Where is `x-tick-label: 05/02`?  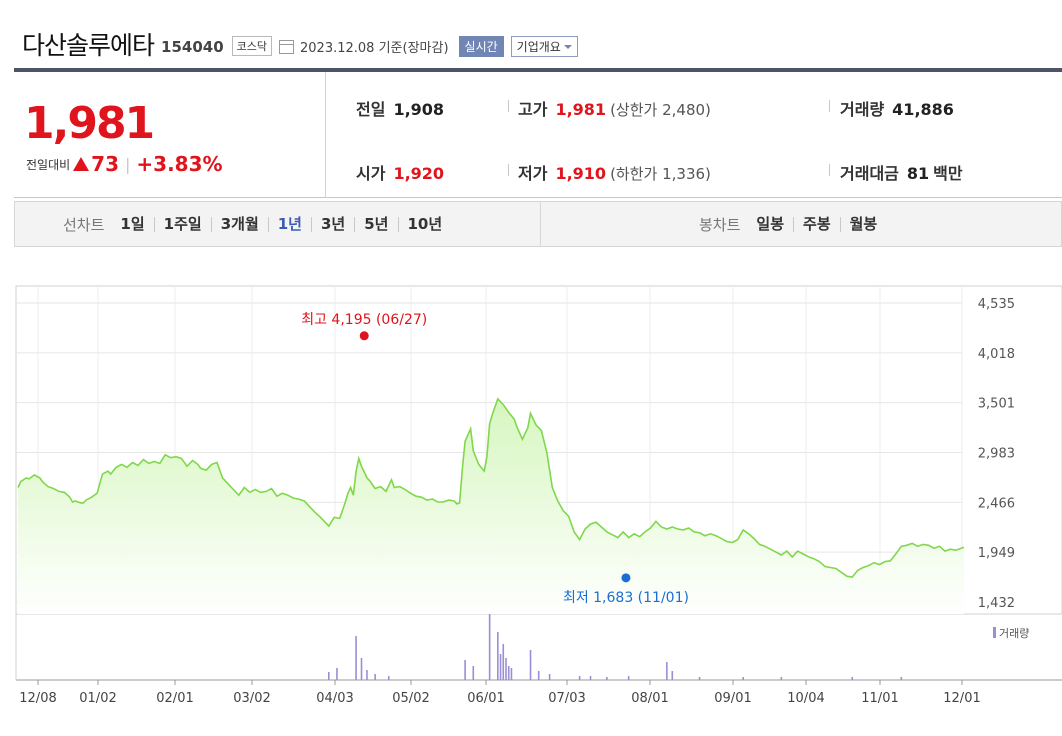
x-tick-label: 05/02 is located at coordinates (410, 698).